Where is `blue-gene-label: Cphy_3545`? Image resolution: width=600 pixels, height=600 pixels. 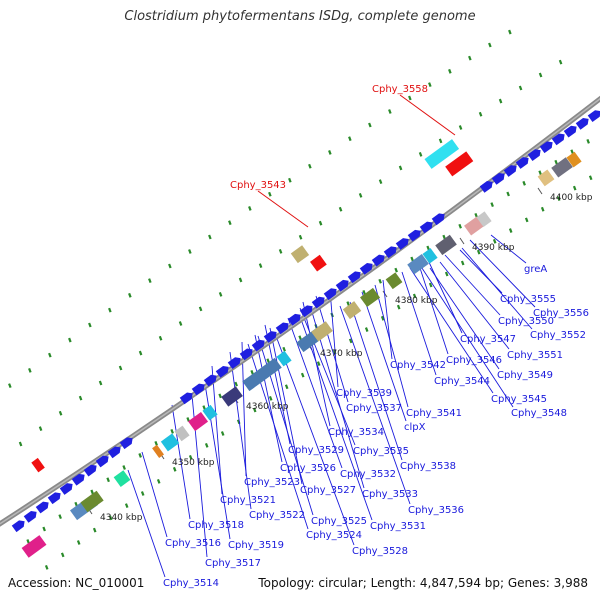 blue-gene-label: Cphy_3545 is located at coordinates (519, 399).